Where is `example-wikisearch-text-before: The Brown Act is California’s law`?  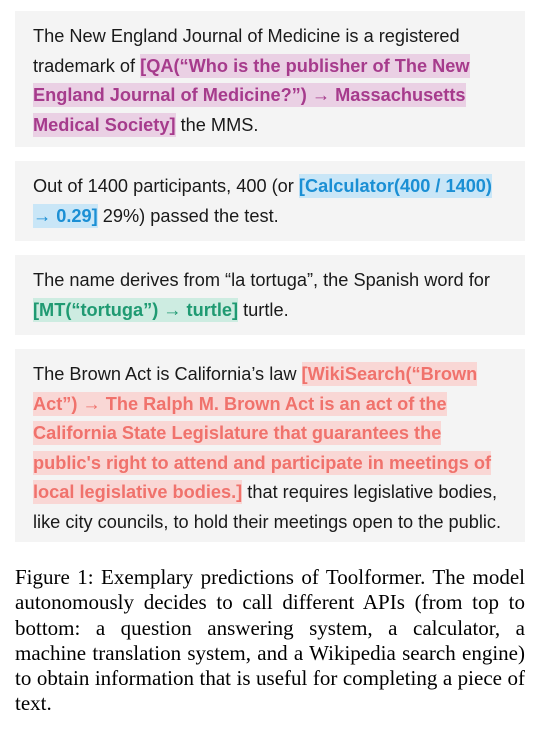 example-wikisearch-text-before: The Brown Act is California’s law is located at coordinates (167, 374).